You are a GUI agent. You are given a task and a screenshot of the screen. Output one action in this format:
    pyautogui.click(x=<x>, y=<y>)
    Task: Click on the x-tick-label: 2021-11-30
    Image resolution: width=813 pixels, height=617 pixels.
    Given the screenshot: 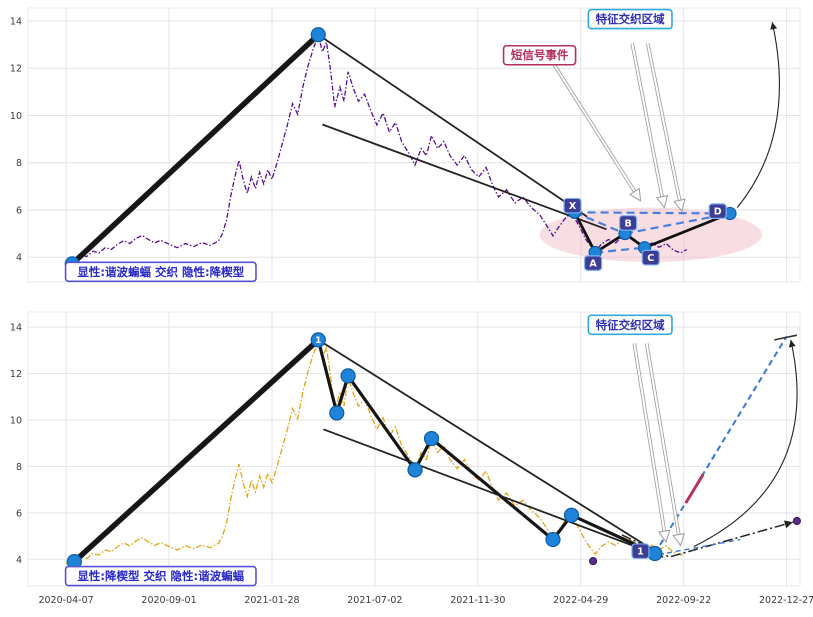 What is the action you would take?
    pyautogui.click(x=477, y=600)
    